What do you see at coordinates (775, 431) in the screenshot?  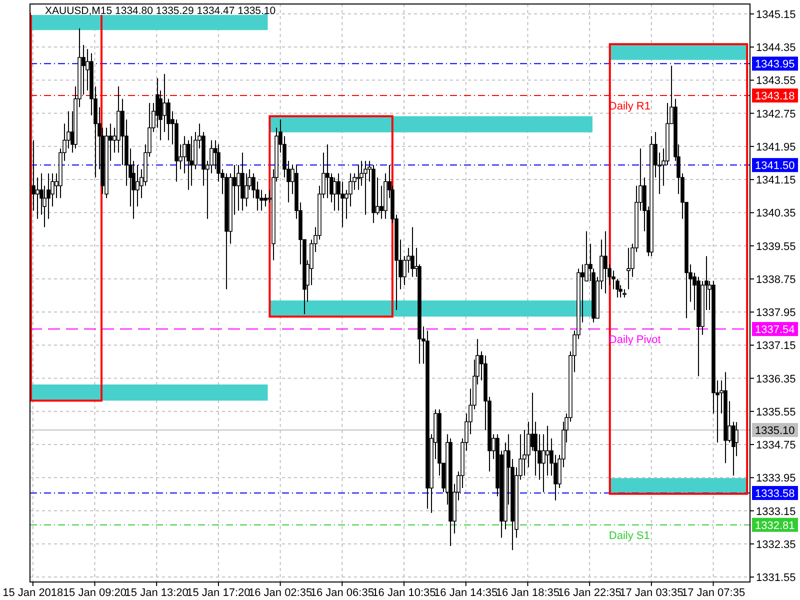 I see `ref-line-label: 1335.10` at bounding box center [775, 431].